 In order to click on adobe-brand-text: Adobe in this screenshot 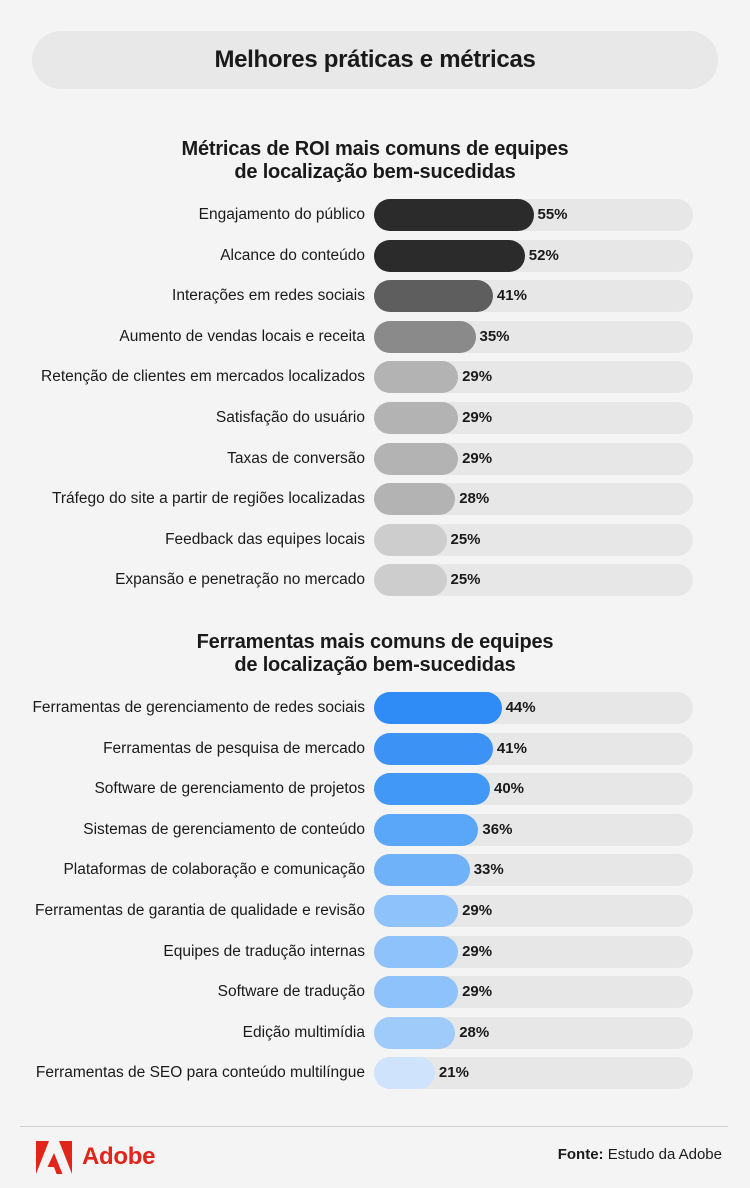, I will do `click(119, 1156)`.